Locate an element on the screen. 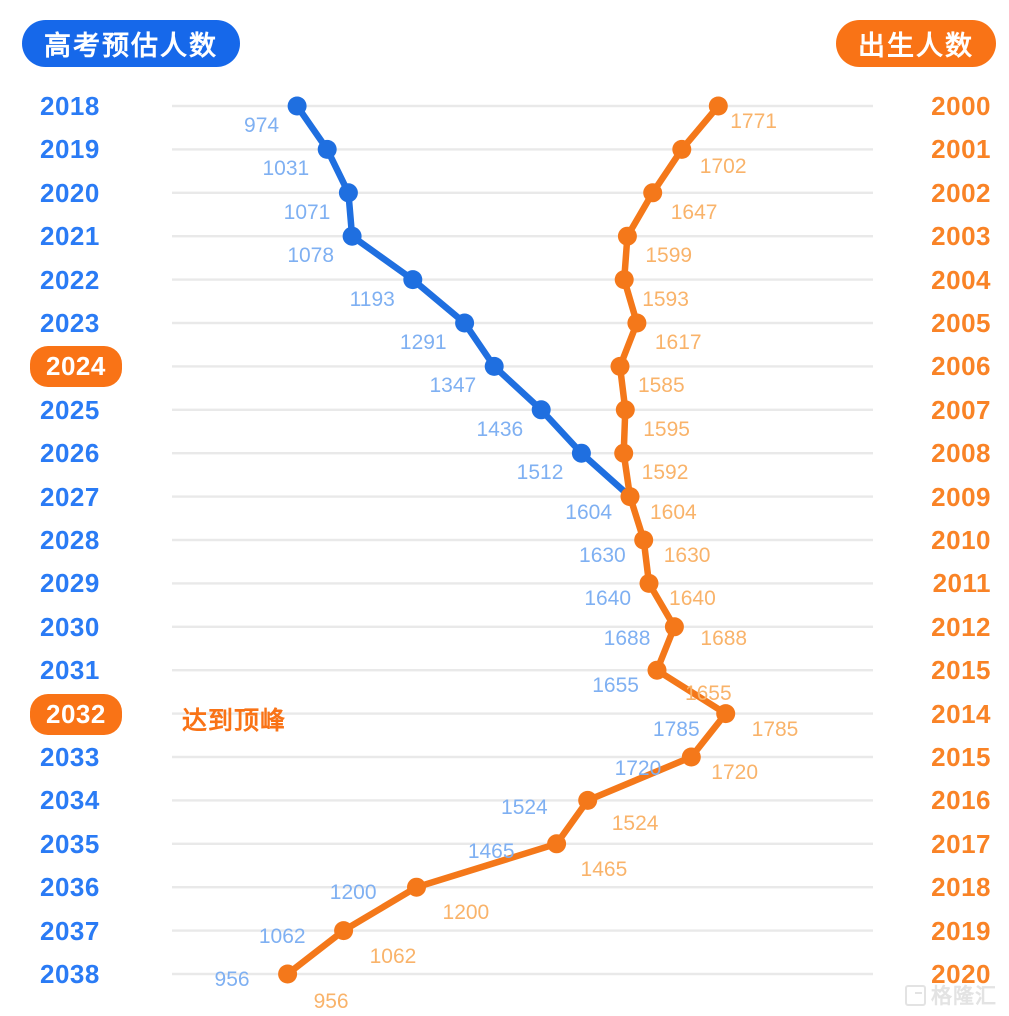 The width and height of the screenshot is (1009, 1016). value-label-orange-2009: 1604 is located at coordinates (673, 512).